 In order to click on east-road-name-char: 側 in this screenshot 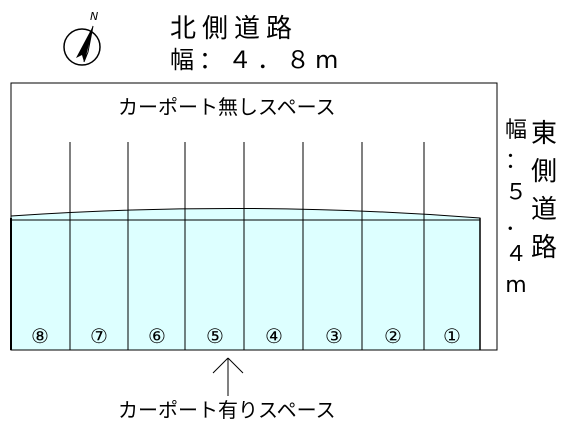, I will do `click(543, 172)`.